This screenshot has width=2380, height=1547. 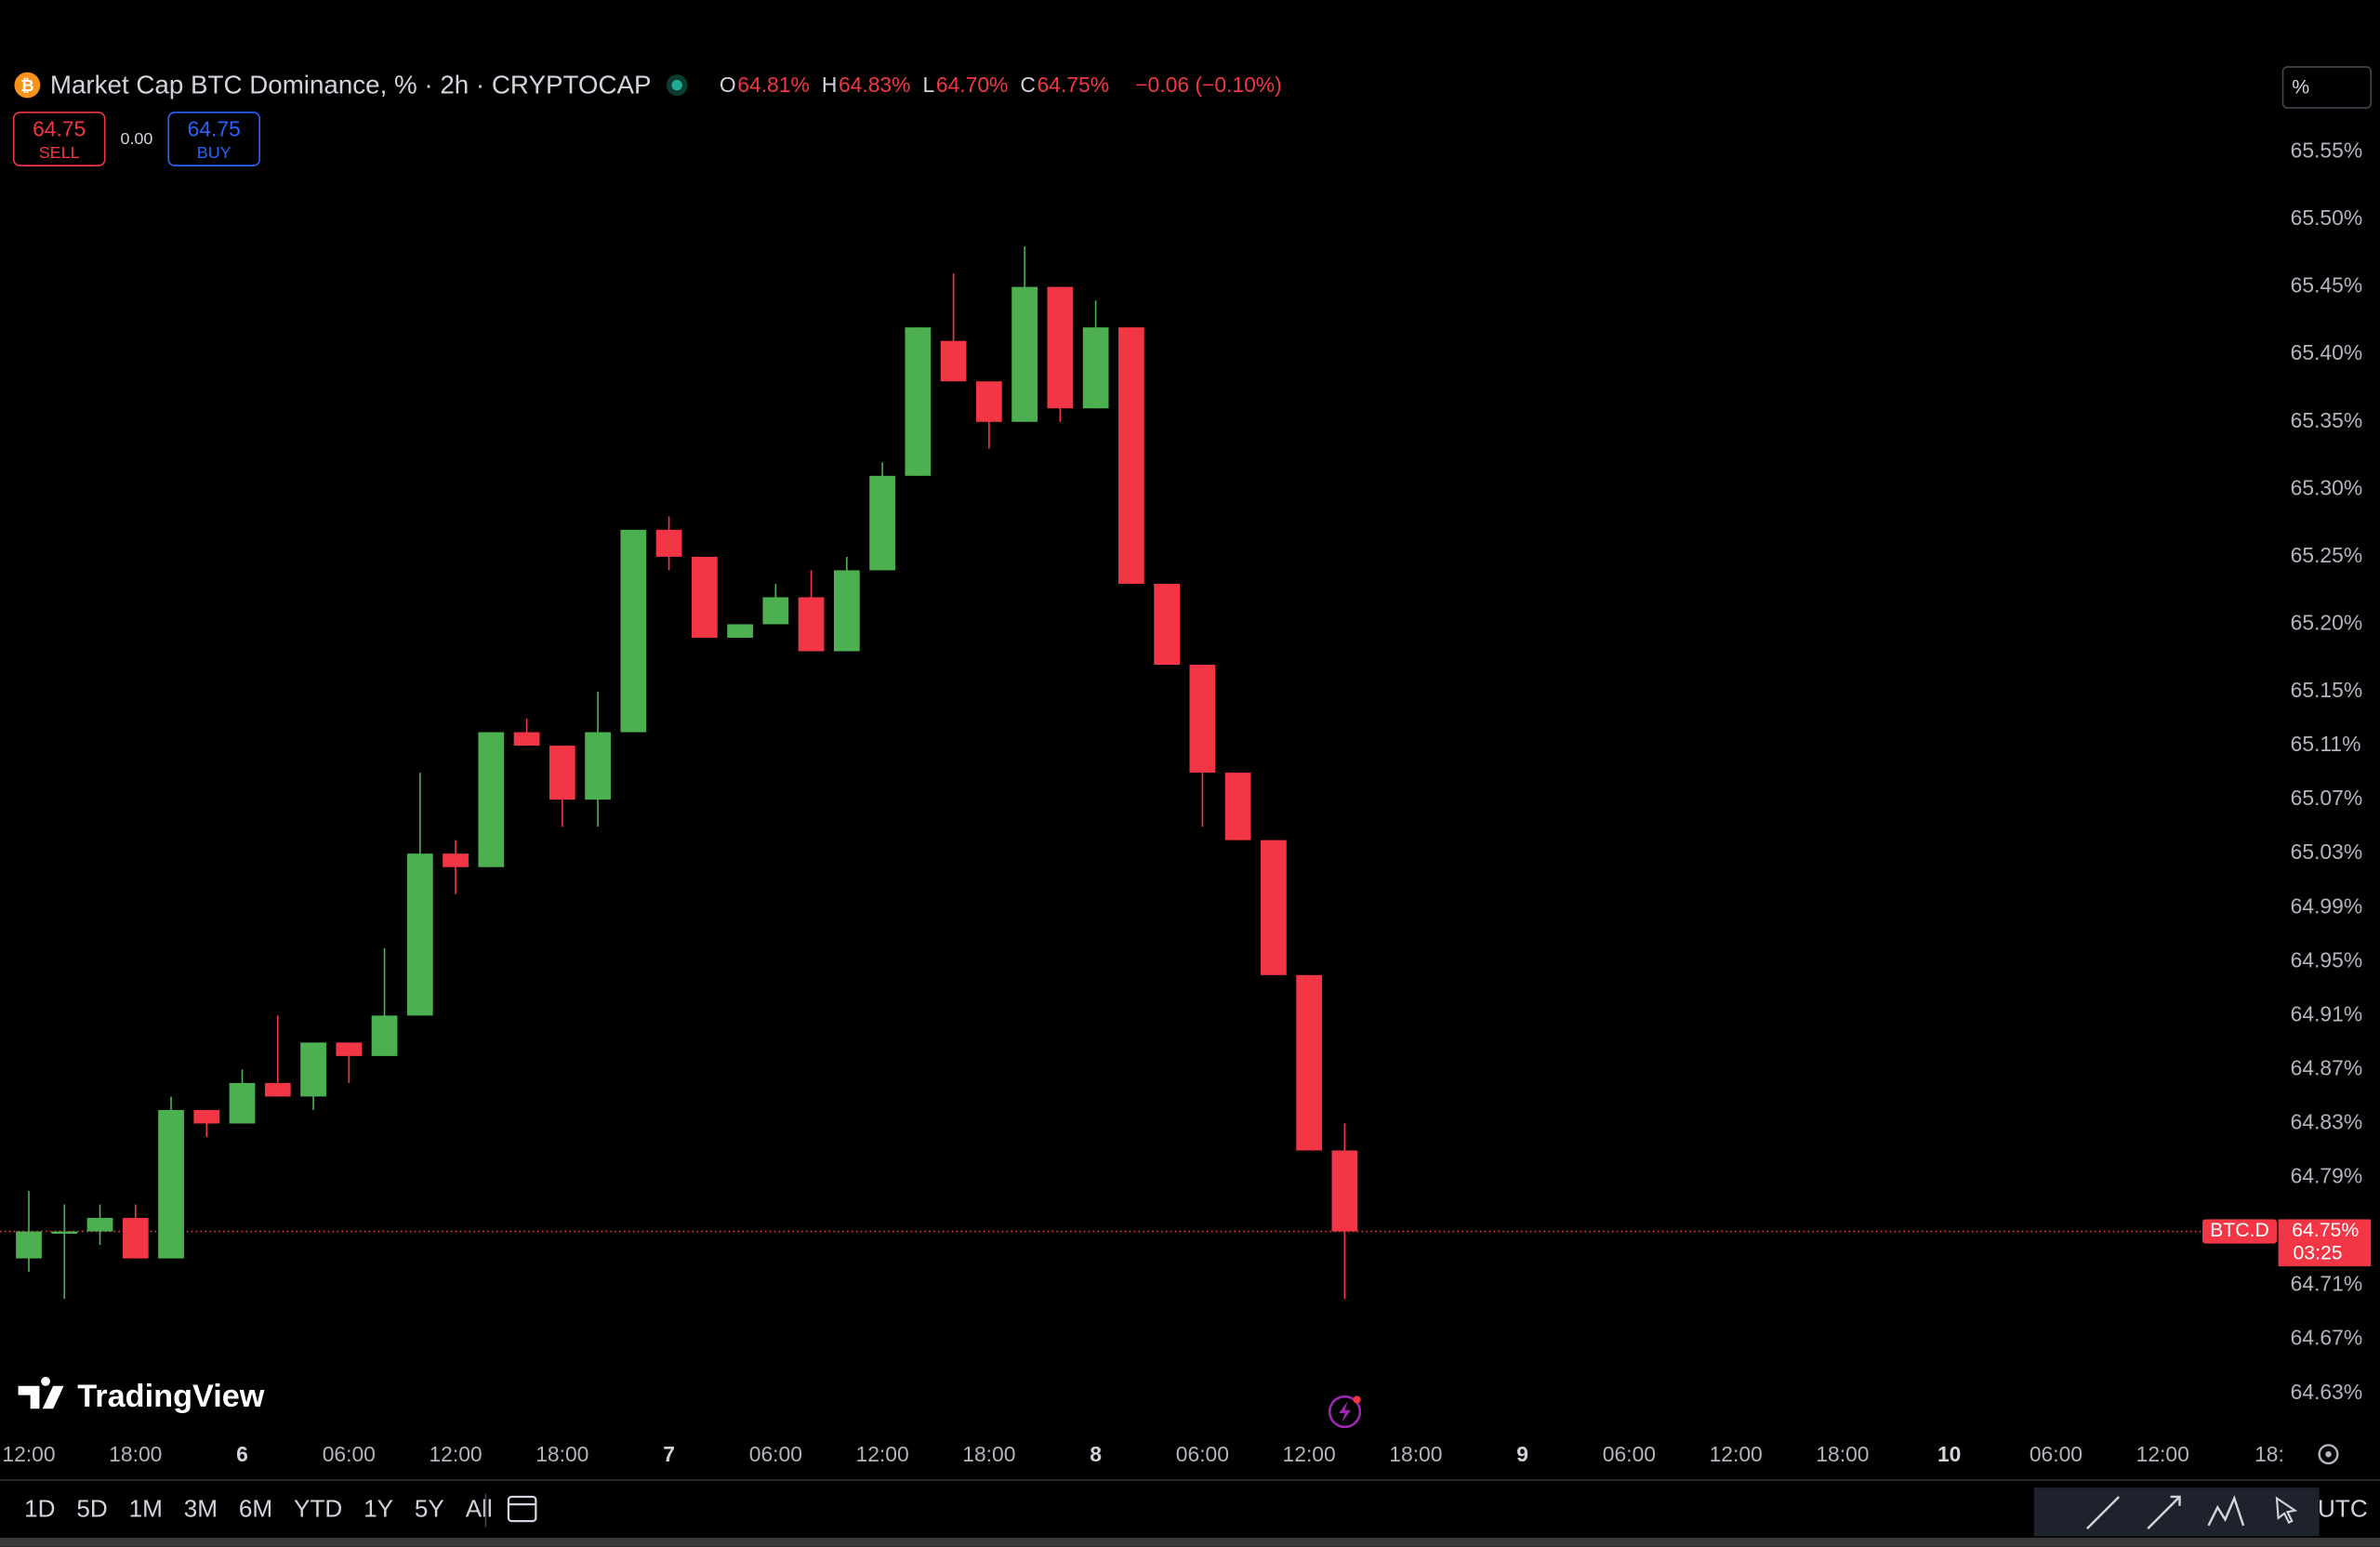 I want to click on y-tick-label: 64.71%, so click(x=2326, y=1284).